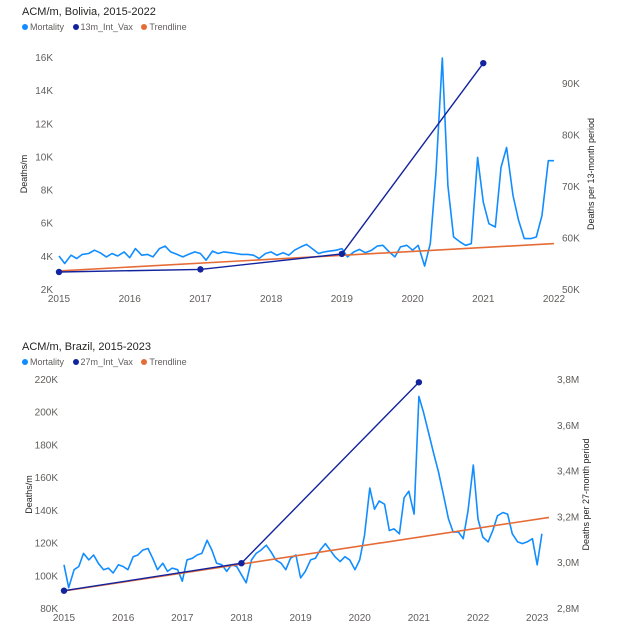  What do you see at coordinates (47, 511) in the screenshot?
I see `y-tick-label: 140K` at bounding box center [47, 511].